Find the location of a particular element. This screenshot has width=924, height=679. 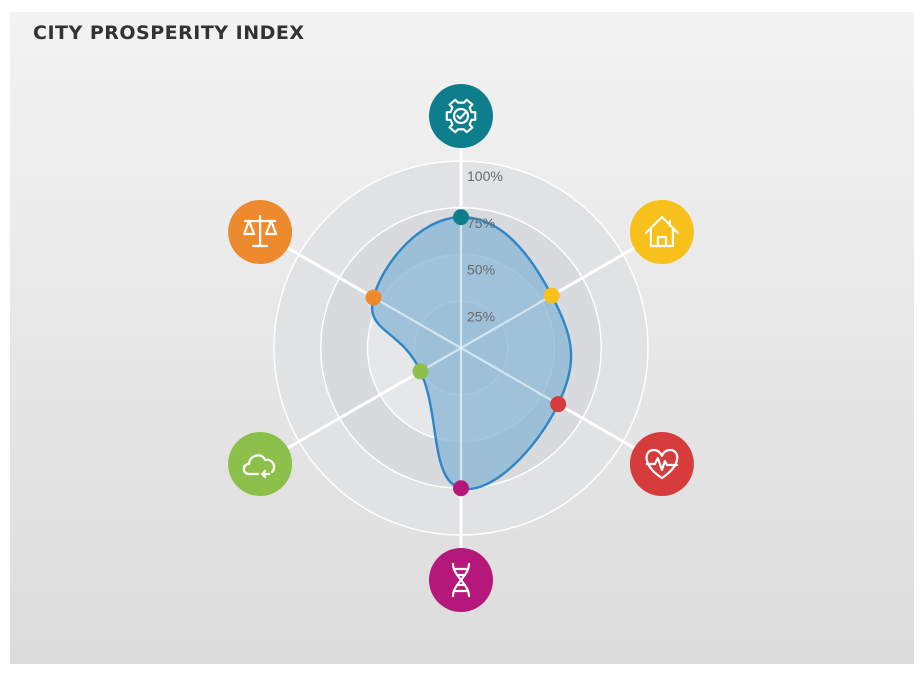

data-point-dna is located at coordinates (461, 488).